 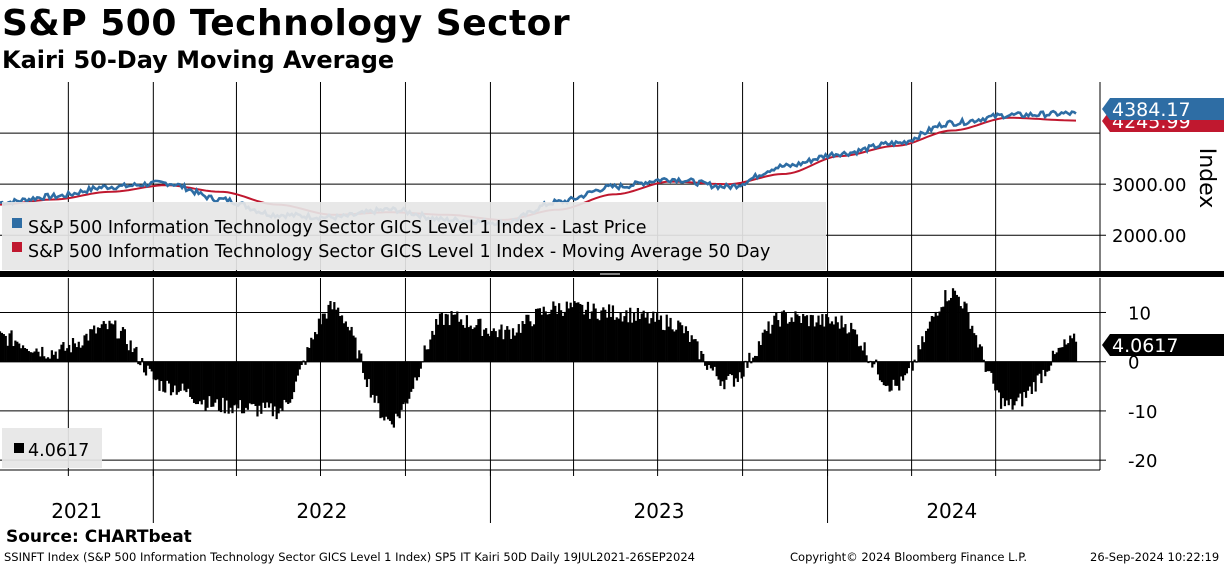 What do you see at coordinates (1133, 363) in the screenshot?
I see `kairi-ytick-label: 0` at bounding box center [1133, 363].